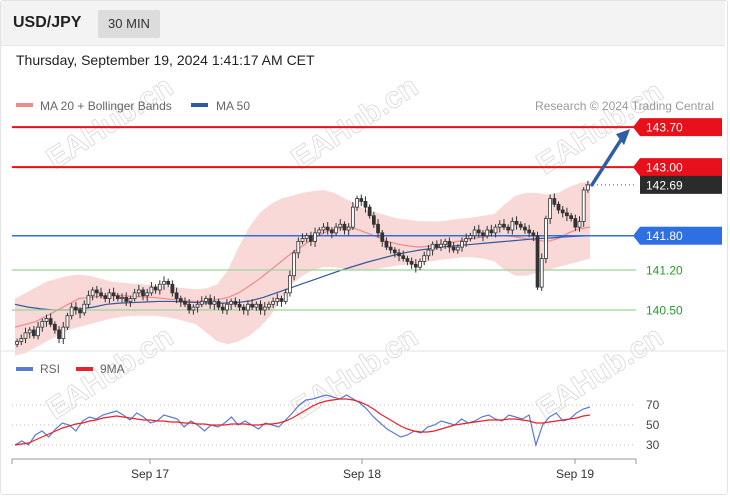 This screenshot has height=497, width=730. I want to click on level-label-141.80: 141.80, so click(664, 236).